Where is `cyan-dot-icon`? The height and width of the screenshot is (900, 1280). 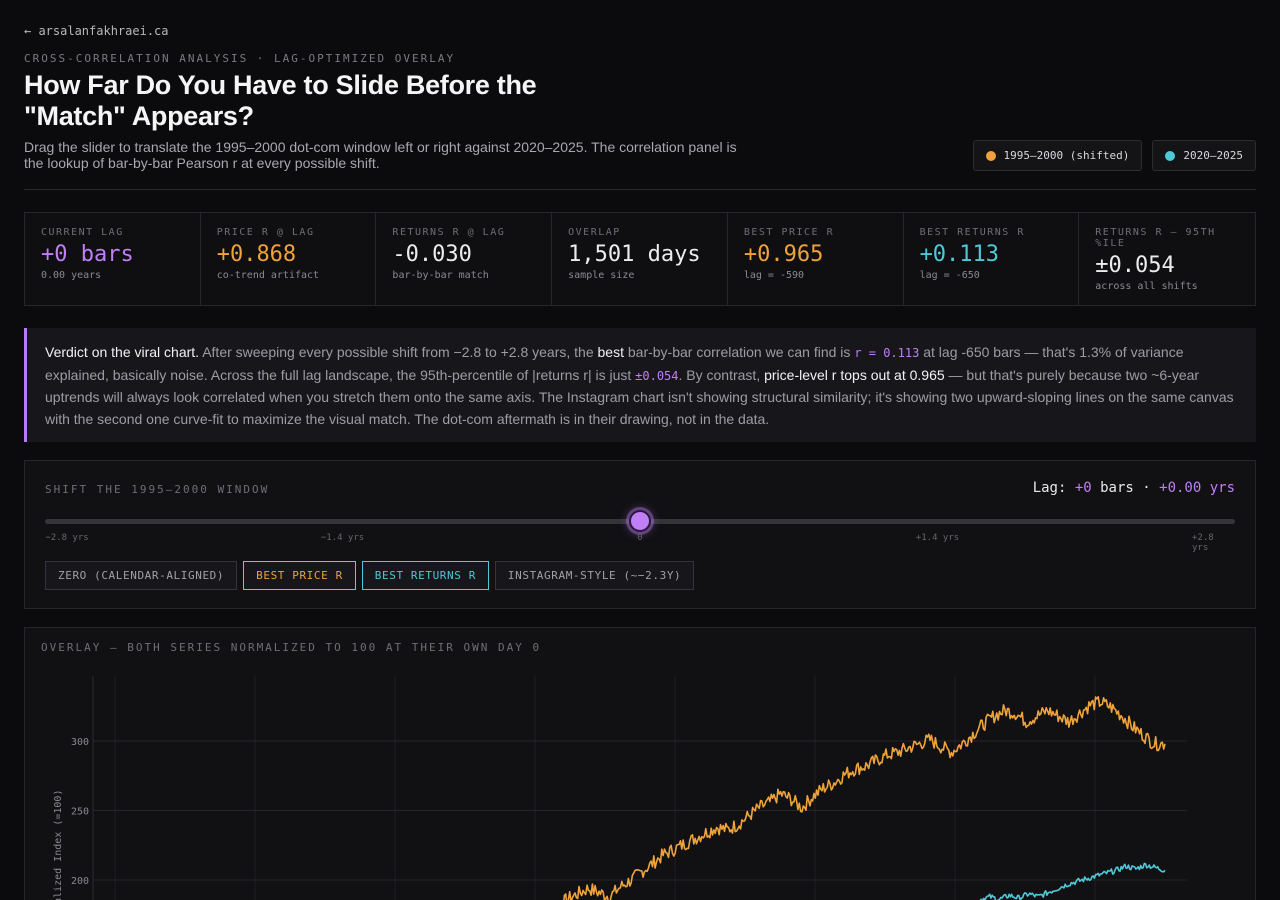
cyan-dot-icon is located at coordinates (1170, 155).